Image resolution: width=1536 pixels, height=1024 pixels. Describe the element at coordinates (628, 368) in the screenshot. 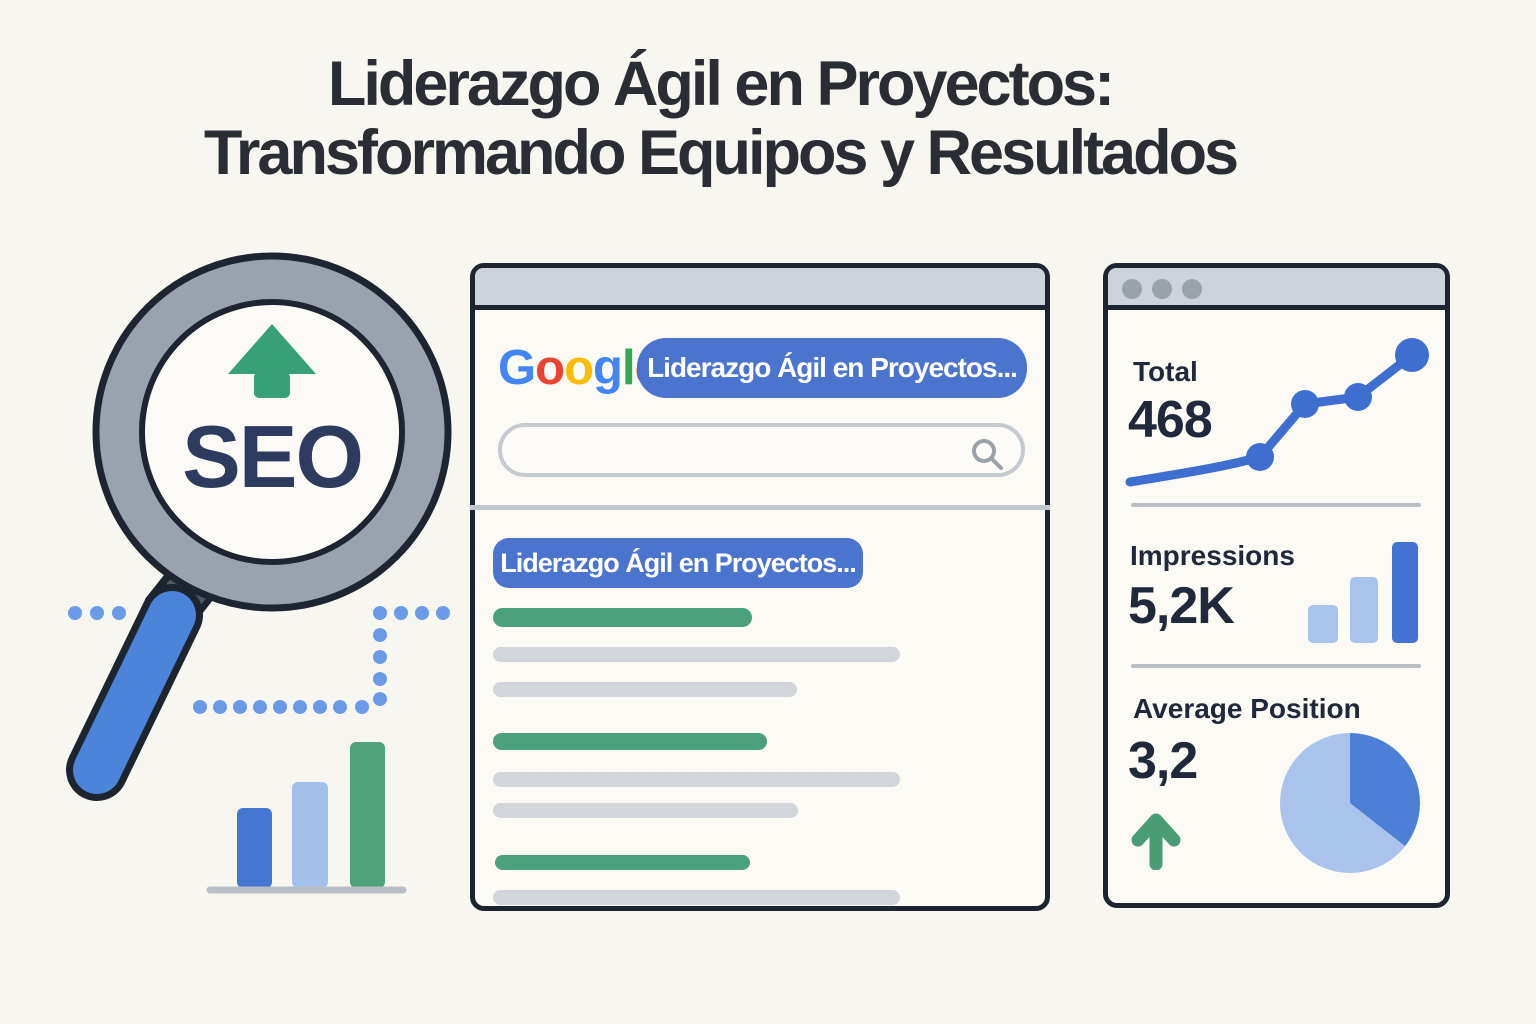

I see `google-logo-letter: l` at that location.